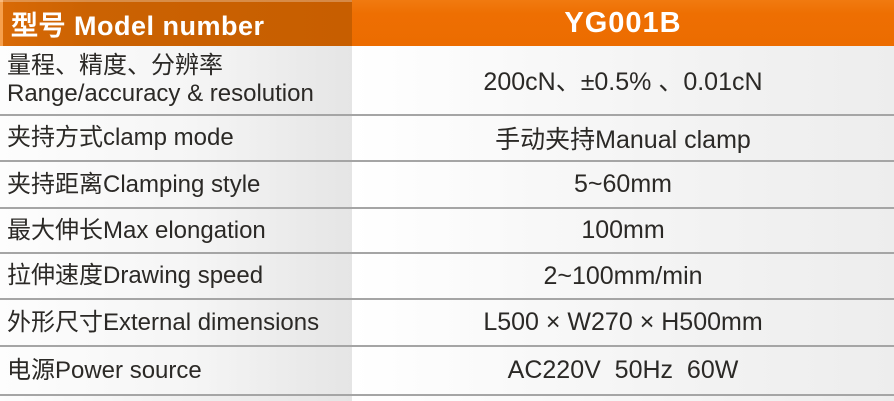 Image resolution: width=894 pixels, height=401 pixels. I want to click on spec-label: 夹持方式clamp mode, so click(176, 138).